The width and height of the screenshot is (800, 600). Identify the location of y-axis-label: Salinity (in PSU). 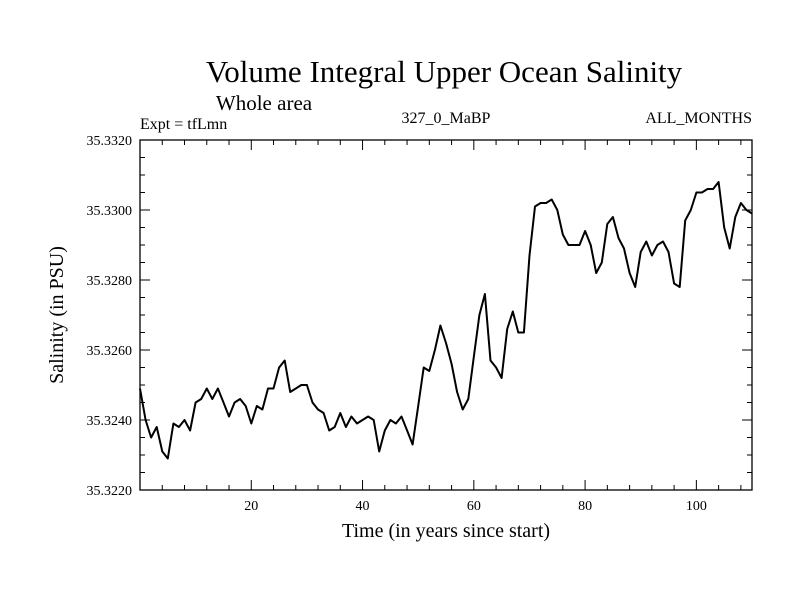
(57, 315).